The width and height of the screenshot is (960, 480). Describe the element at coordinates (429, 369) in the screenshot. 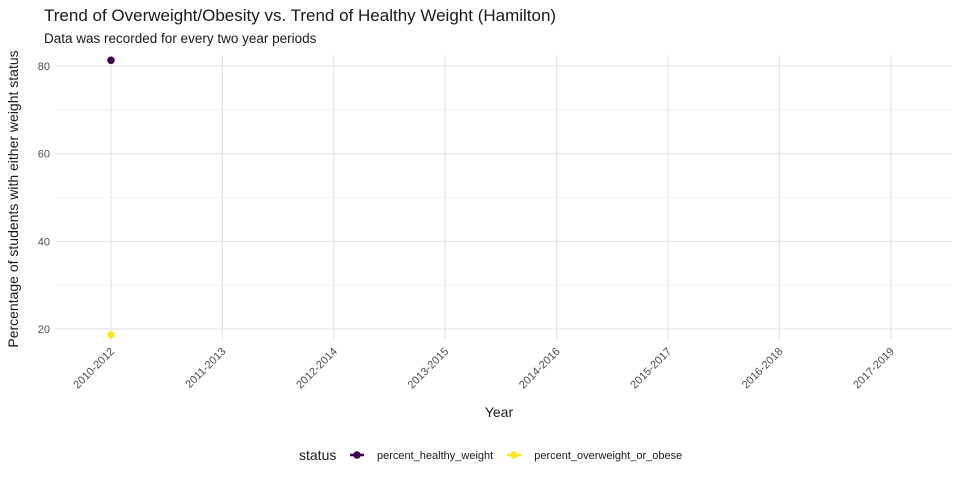

I see `x-tick-label: 2013-2015` at that location.